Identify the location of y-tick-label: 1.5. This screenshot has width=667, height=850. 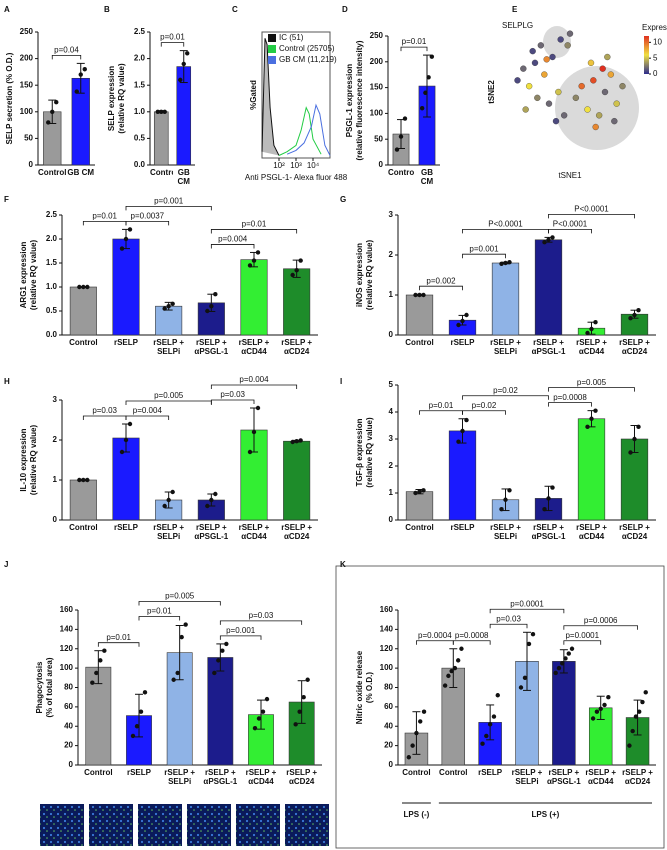
(52, 262).